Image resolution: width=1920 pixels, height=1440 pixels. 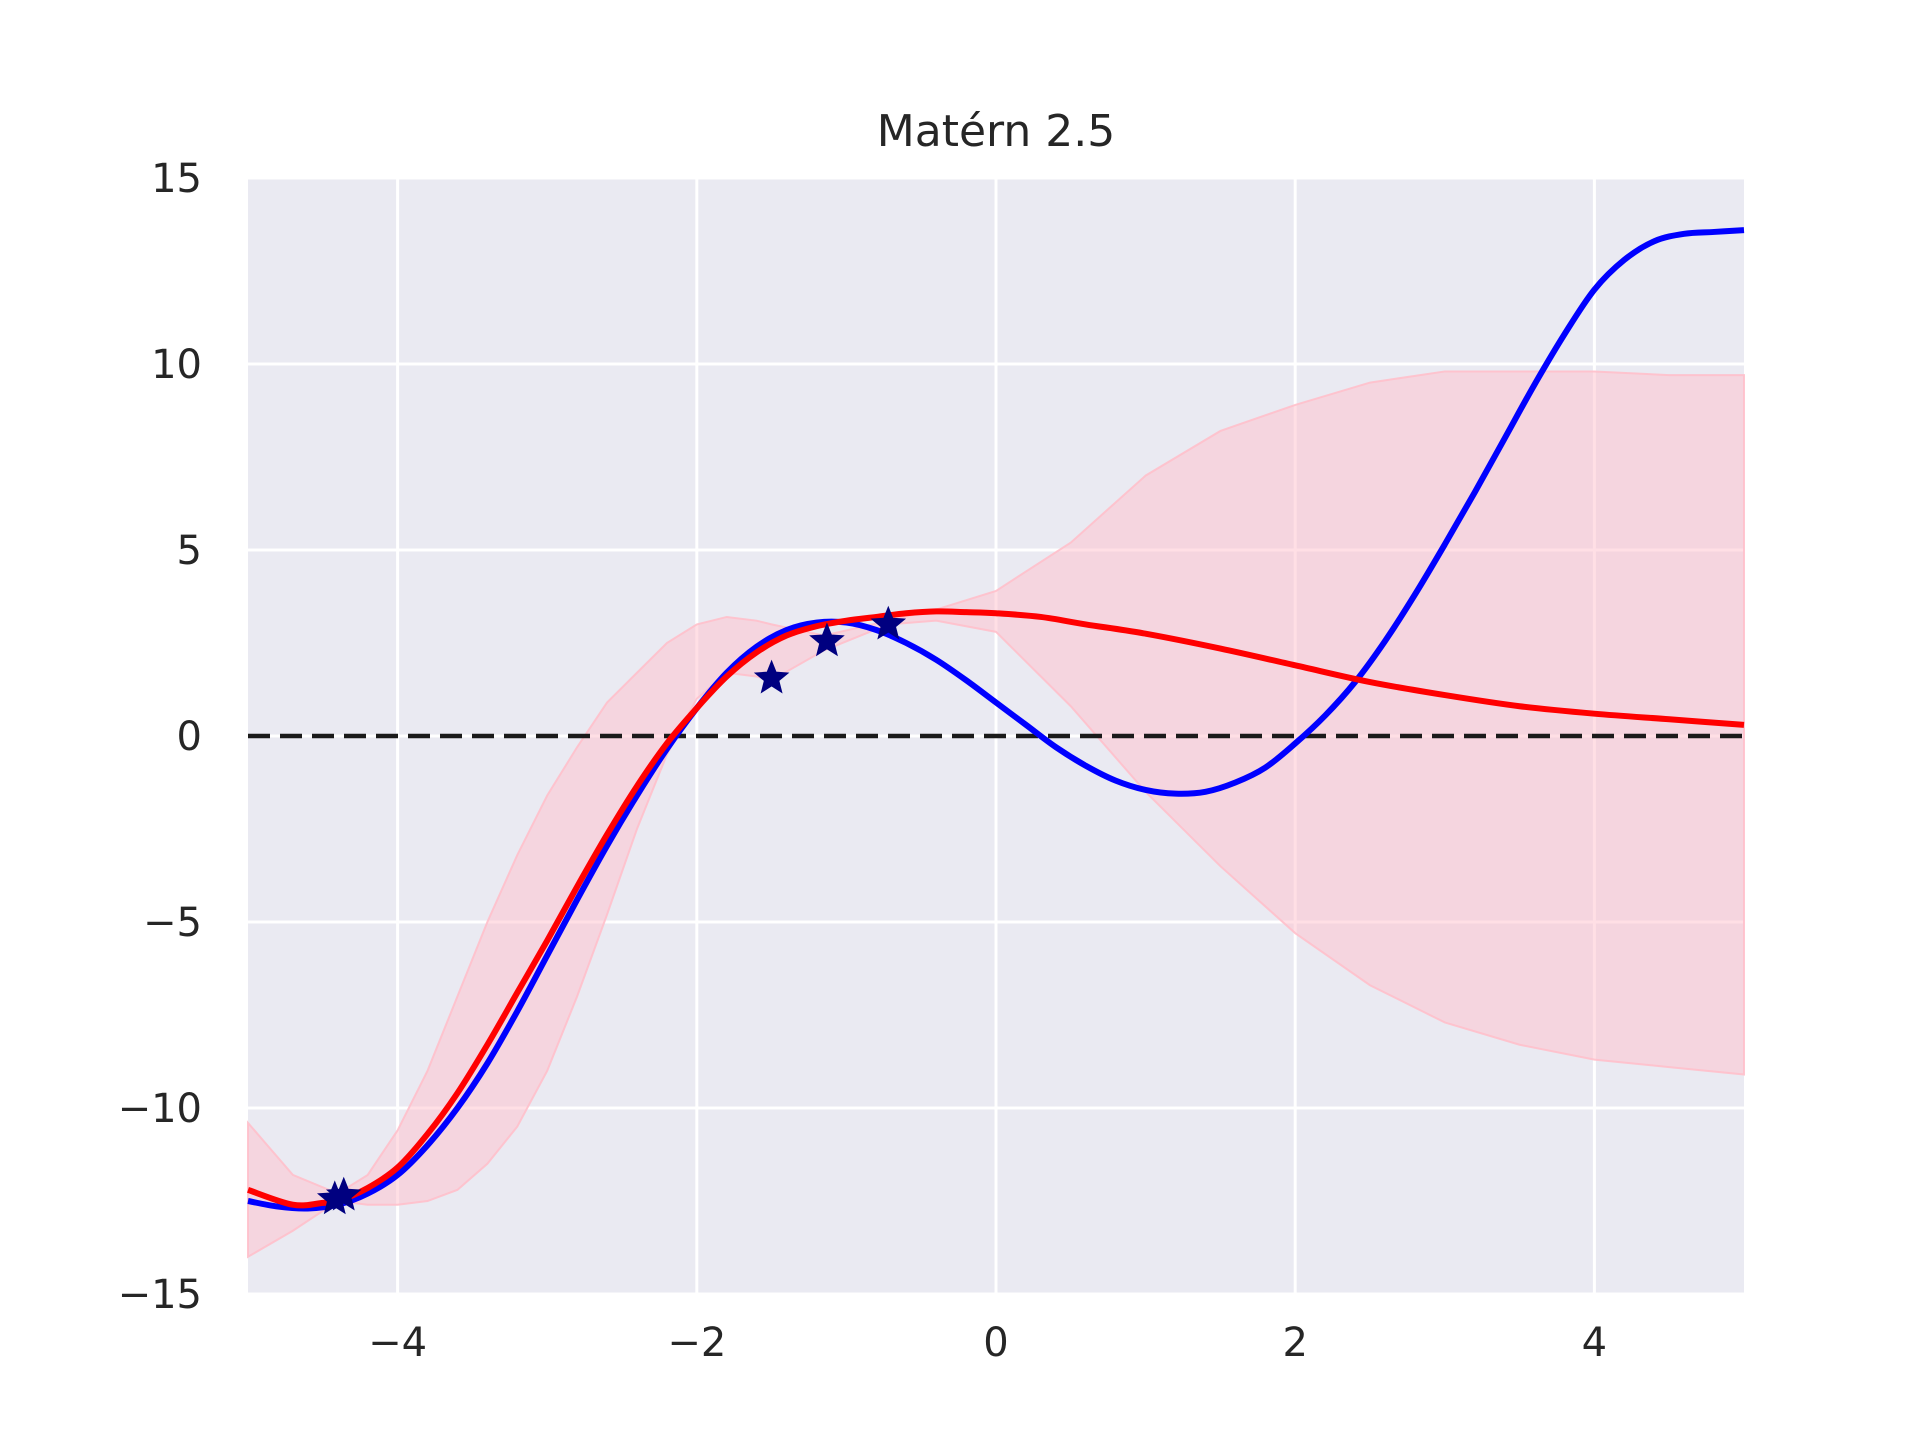 I want to click on y-tick-label: −15, so click(x=160, y=1295).